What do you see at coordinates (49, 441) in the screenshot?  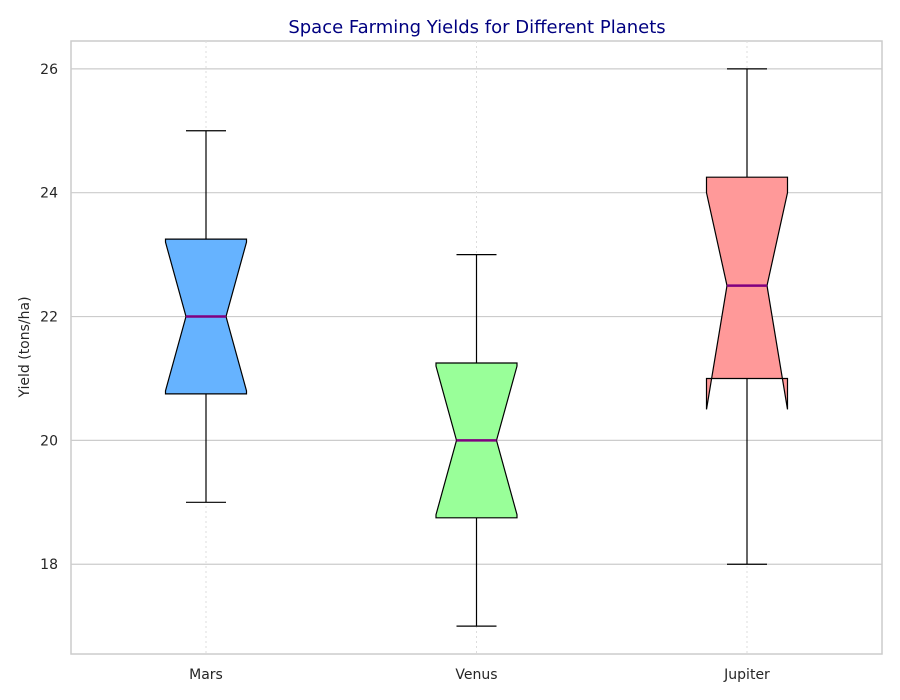 I see `y-tick-label: 20` at bounding box center [49, 441].